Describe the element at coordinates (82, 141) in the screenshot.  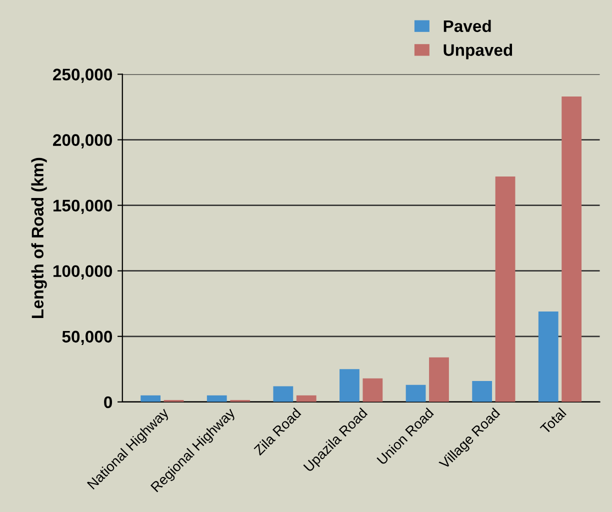
I see `y-tick-label: 200,000` at that location.